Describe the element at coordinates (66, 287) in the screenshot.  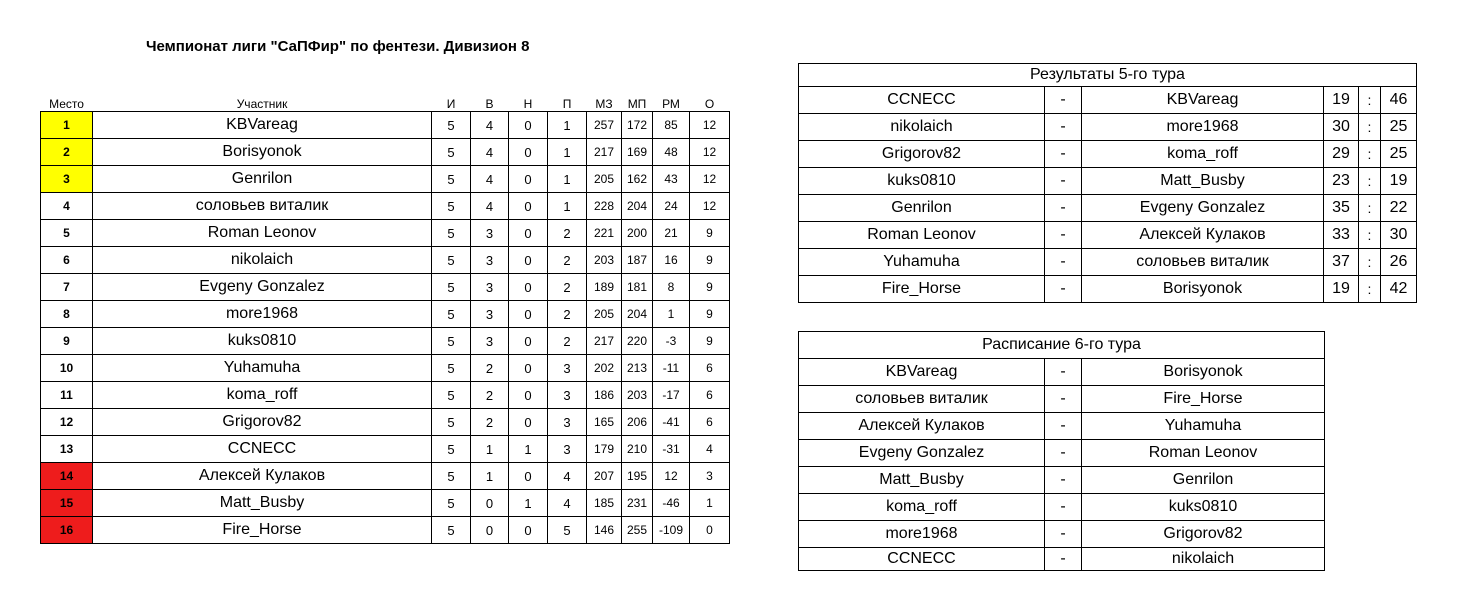
I see `place-cell: 7` at that location.